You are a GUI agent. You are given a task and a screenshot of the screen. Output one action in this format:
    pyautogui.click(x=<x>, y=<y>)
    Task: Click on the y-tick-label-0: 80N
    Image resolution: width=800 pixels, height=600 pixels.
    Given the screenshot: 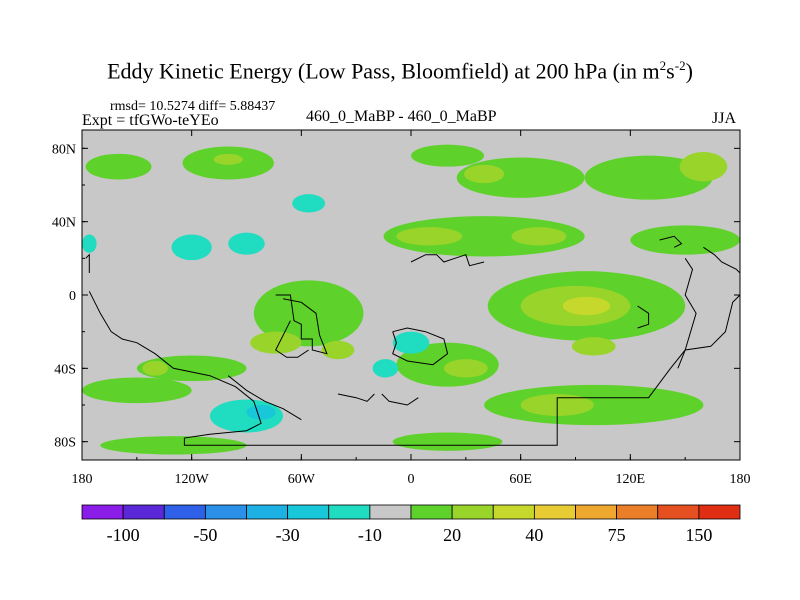 What is the action you would take?
    pyautogui.click(x=64, y=149)
    